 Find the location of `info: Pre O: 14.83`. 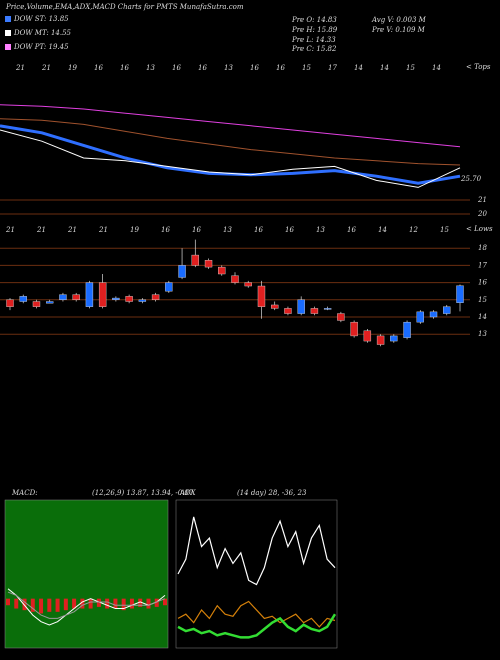

info: Pre O: 14.83 is located at coordinates (314, 20).